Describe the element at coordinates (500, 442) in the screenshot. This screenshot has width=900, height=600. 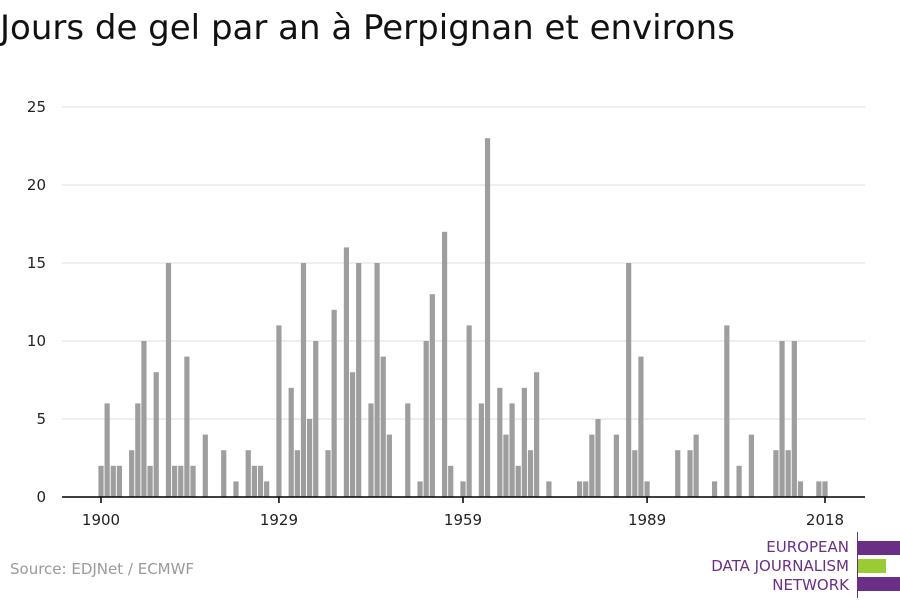
I see `bar-1965` at that location.